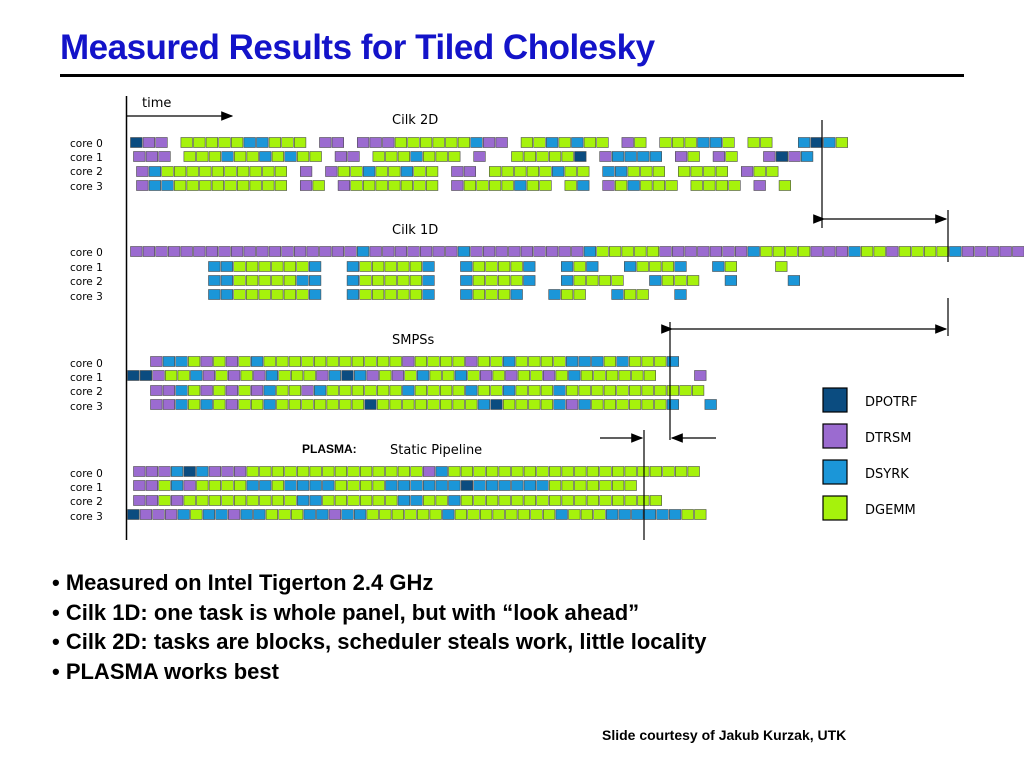 This screenshot has width=1024, height=768. Describe the element at coordinates (86, 158) in the screenshot. I see `core-label: core 1` at that location.